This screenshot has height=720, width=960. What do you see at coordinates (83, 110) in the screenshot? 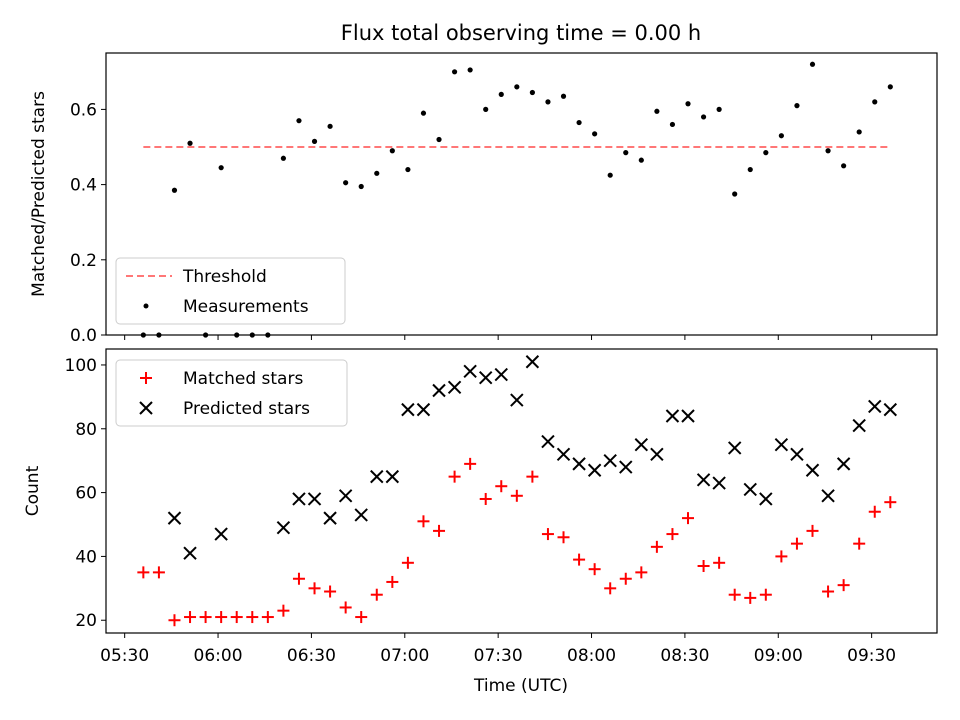
I see `y-tick-label: 0.6` at bounding box center [83, 110].